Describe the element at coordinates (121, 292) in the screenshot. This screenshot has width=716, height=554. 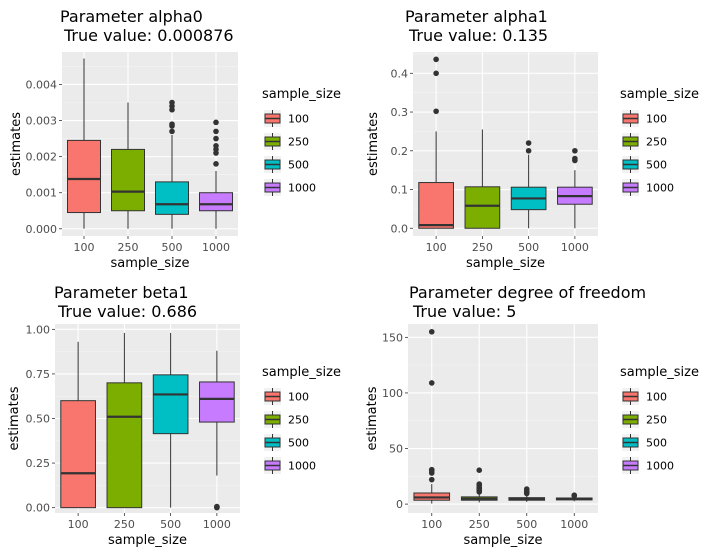
I see `chart-title: Parameter beta1` at that location.